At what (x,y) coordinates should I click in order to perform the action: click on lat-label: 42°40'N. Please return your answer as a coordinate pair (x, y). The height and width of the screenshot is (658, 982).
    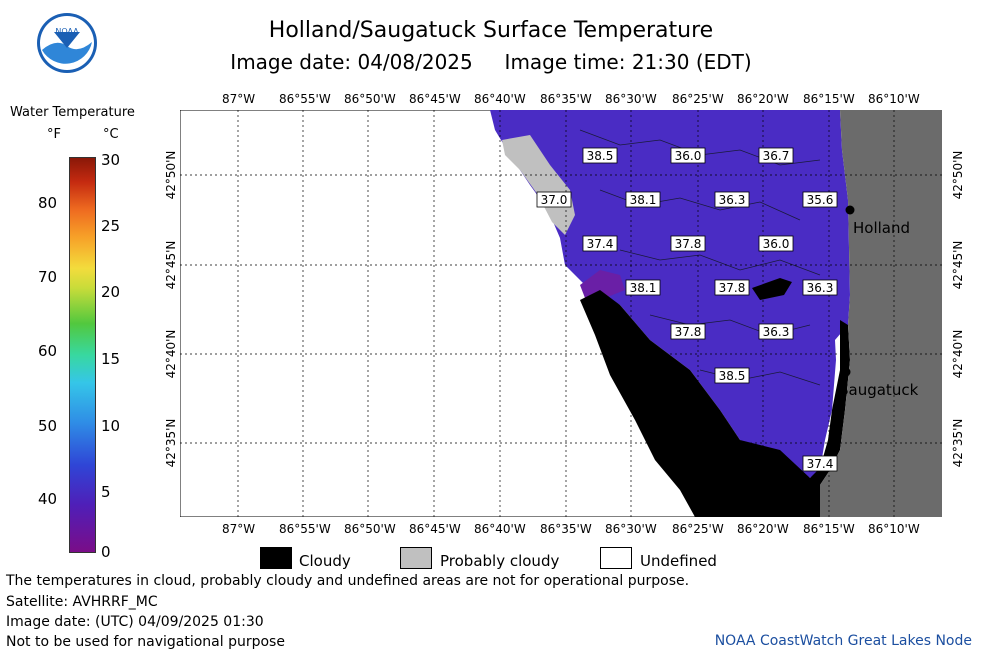
    Looking at the image, I should click on (958, 354).